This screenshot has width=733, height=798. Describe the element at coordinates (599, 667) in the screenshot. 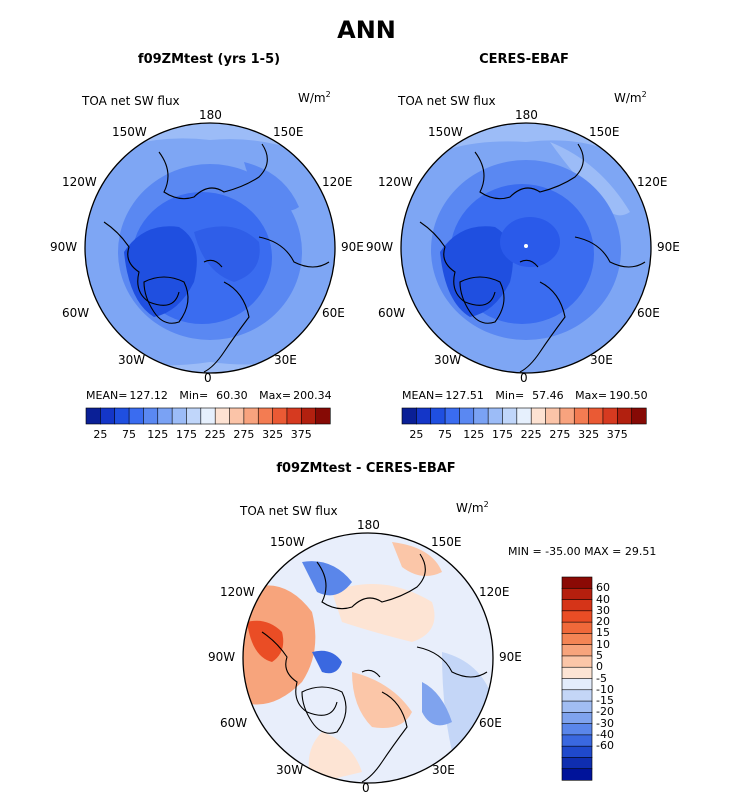

I see `colorbar-tick-label: 0` at that location.